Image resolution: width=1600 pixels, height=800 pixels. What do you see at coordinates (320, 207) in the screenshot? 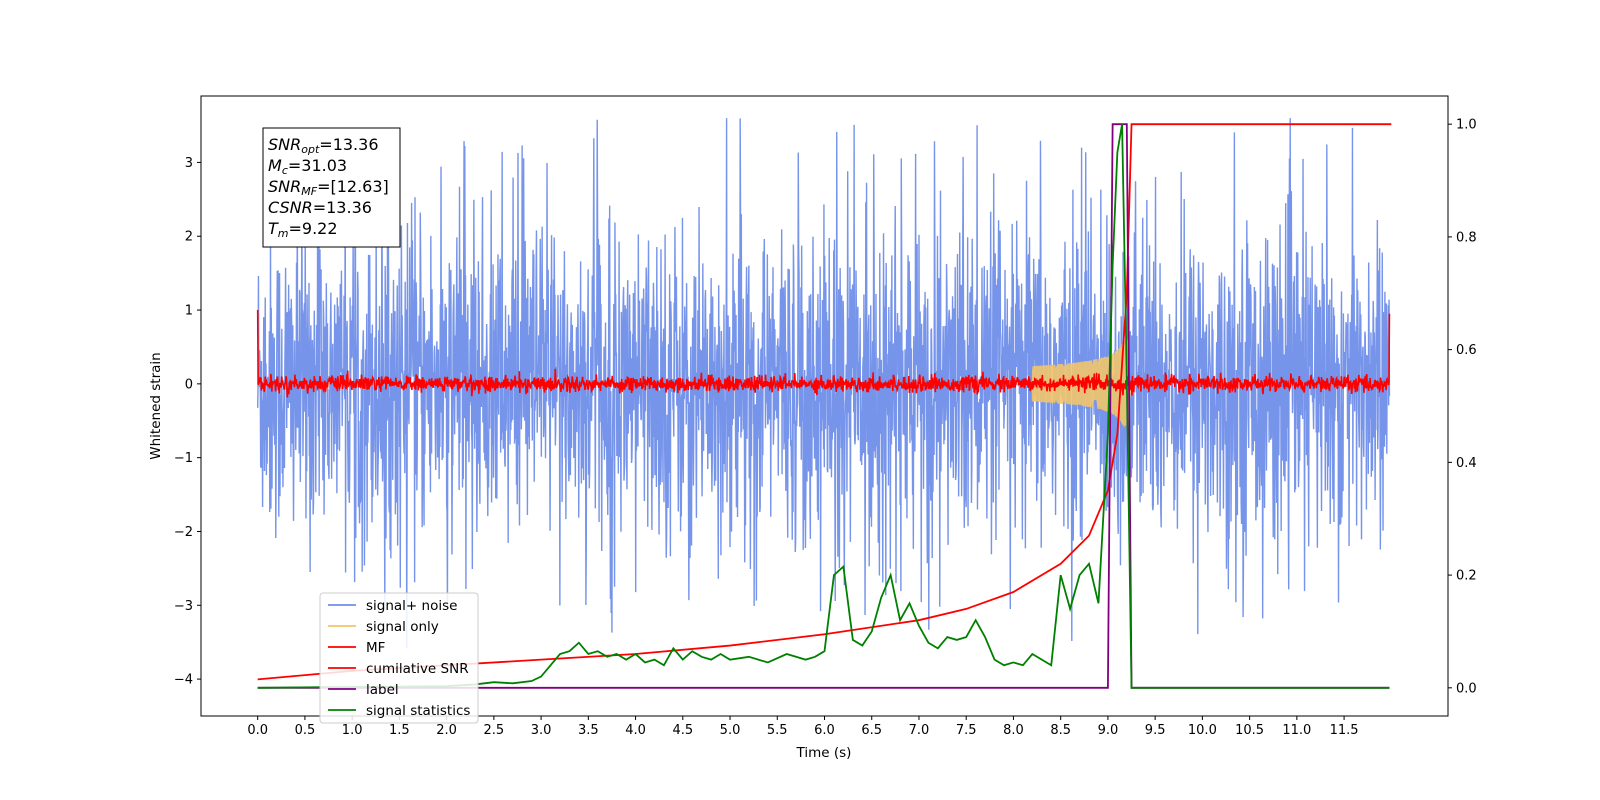
I see `info-box-line: CSNR=13.36` at bounding box center [320, 207].